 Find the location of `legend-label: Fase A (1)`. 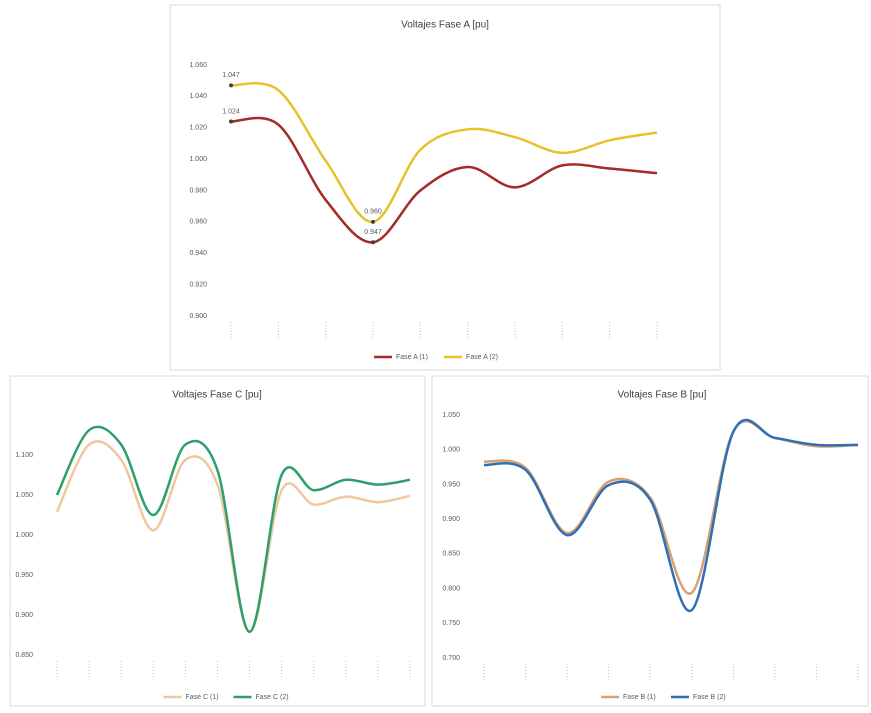

legend-label: Fase A (1) is located at coordinates (412, 357).